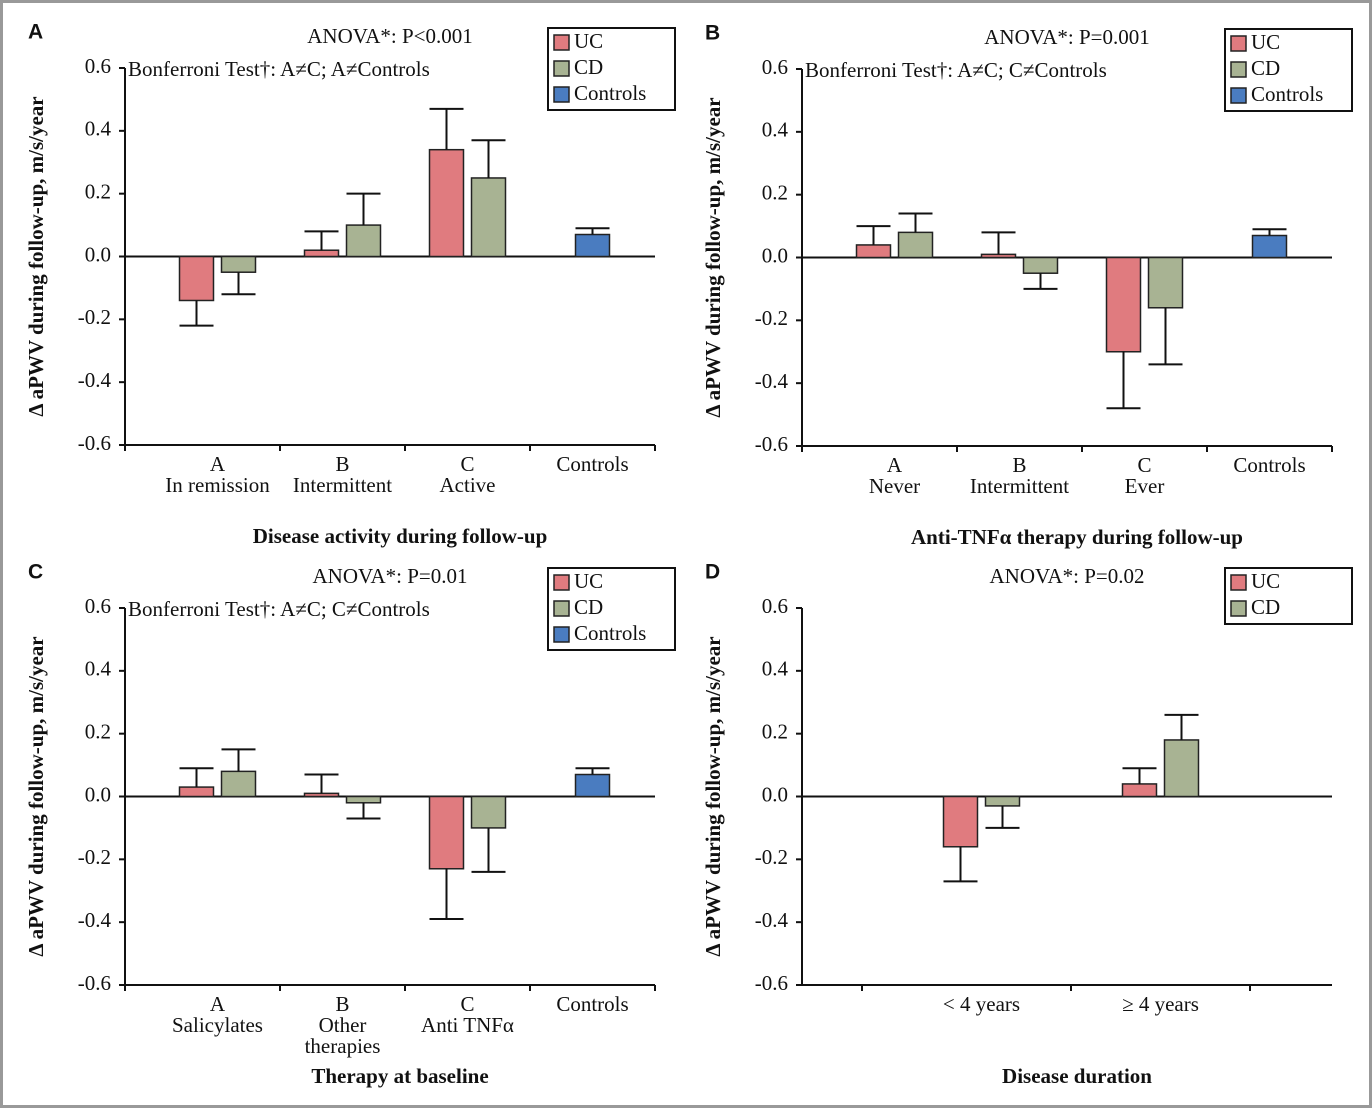 The width and height of the screenshot is (1372, 1108). What do you see at coordinates (279, 609) in the screenshot?
I see `annotation: Bonferroni Test†: A≠C; C≠Controls` at bounding box center [279, 609].